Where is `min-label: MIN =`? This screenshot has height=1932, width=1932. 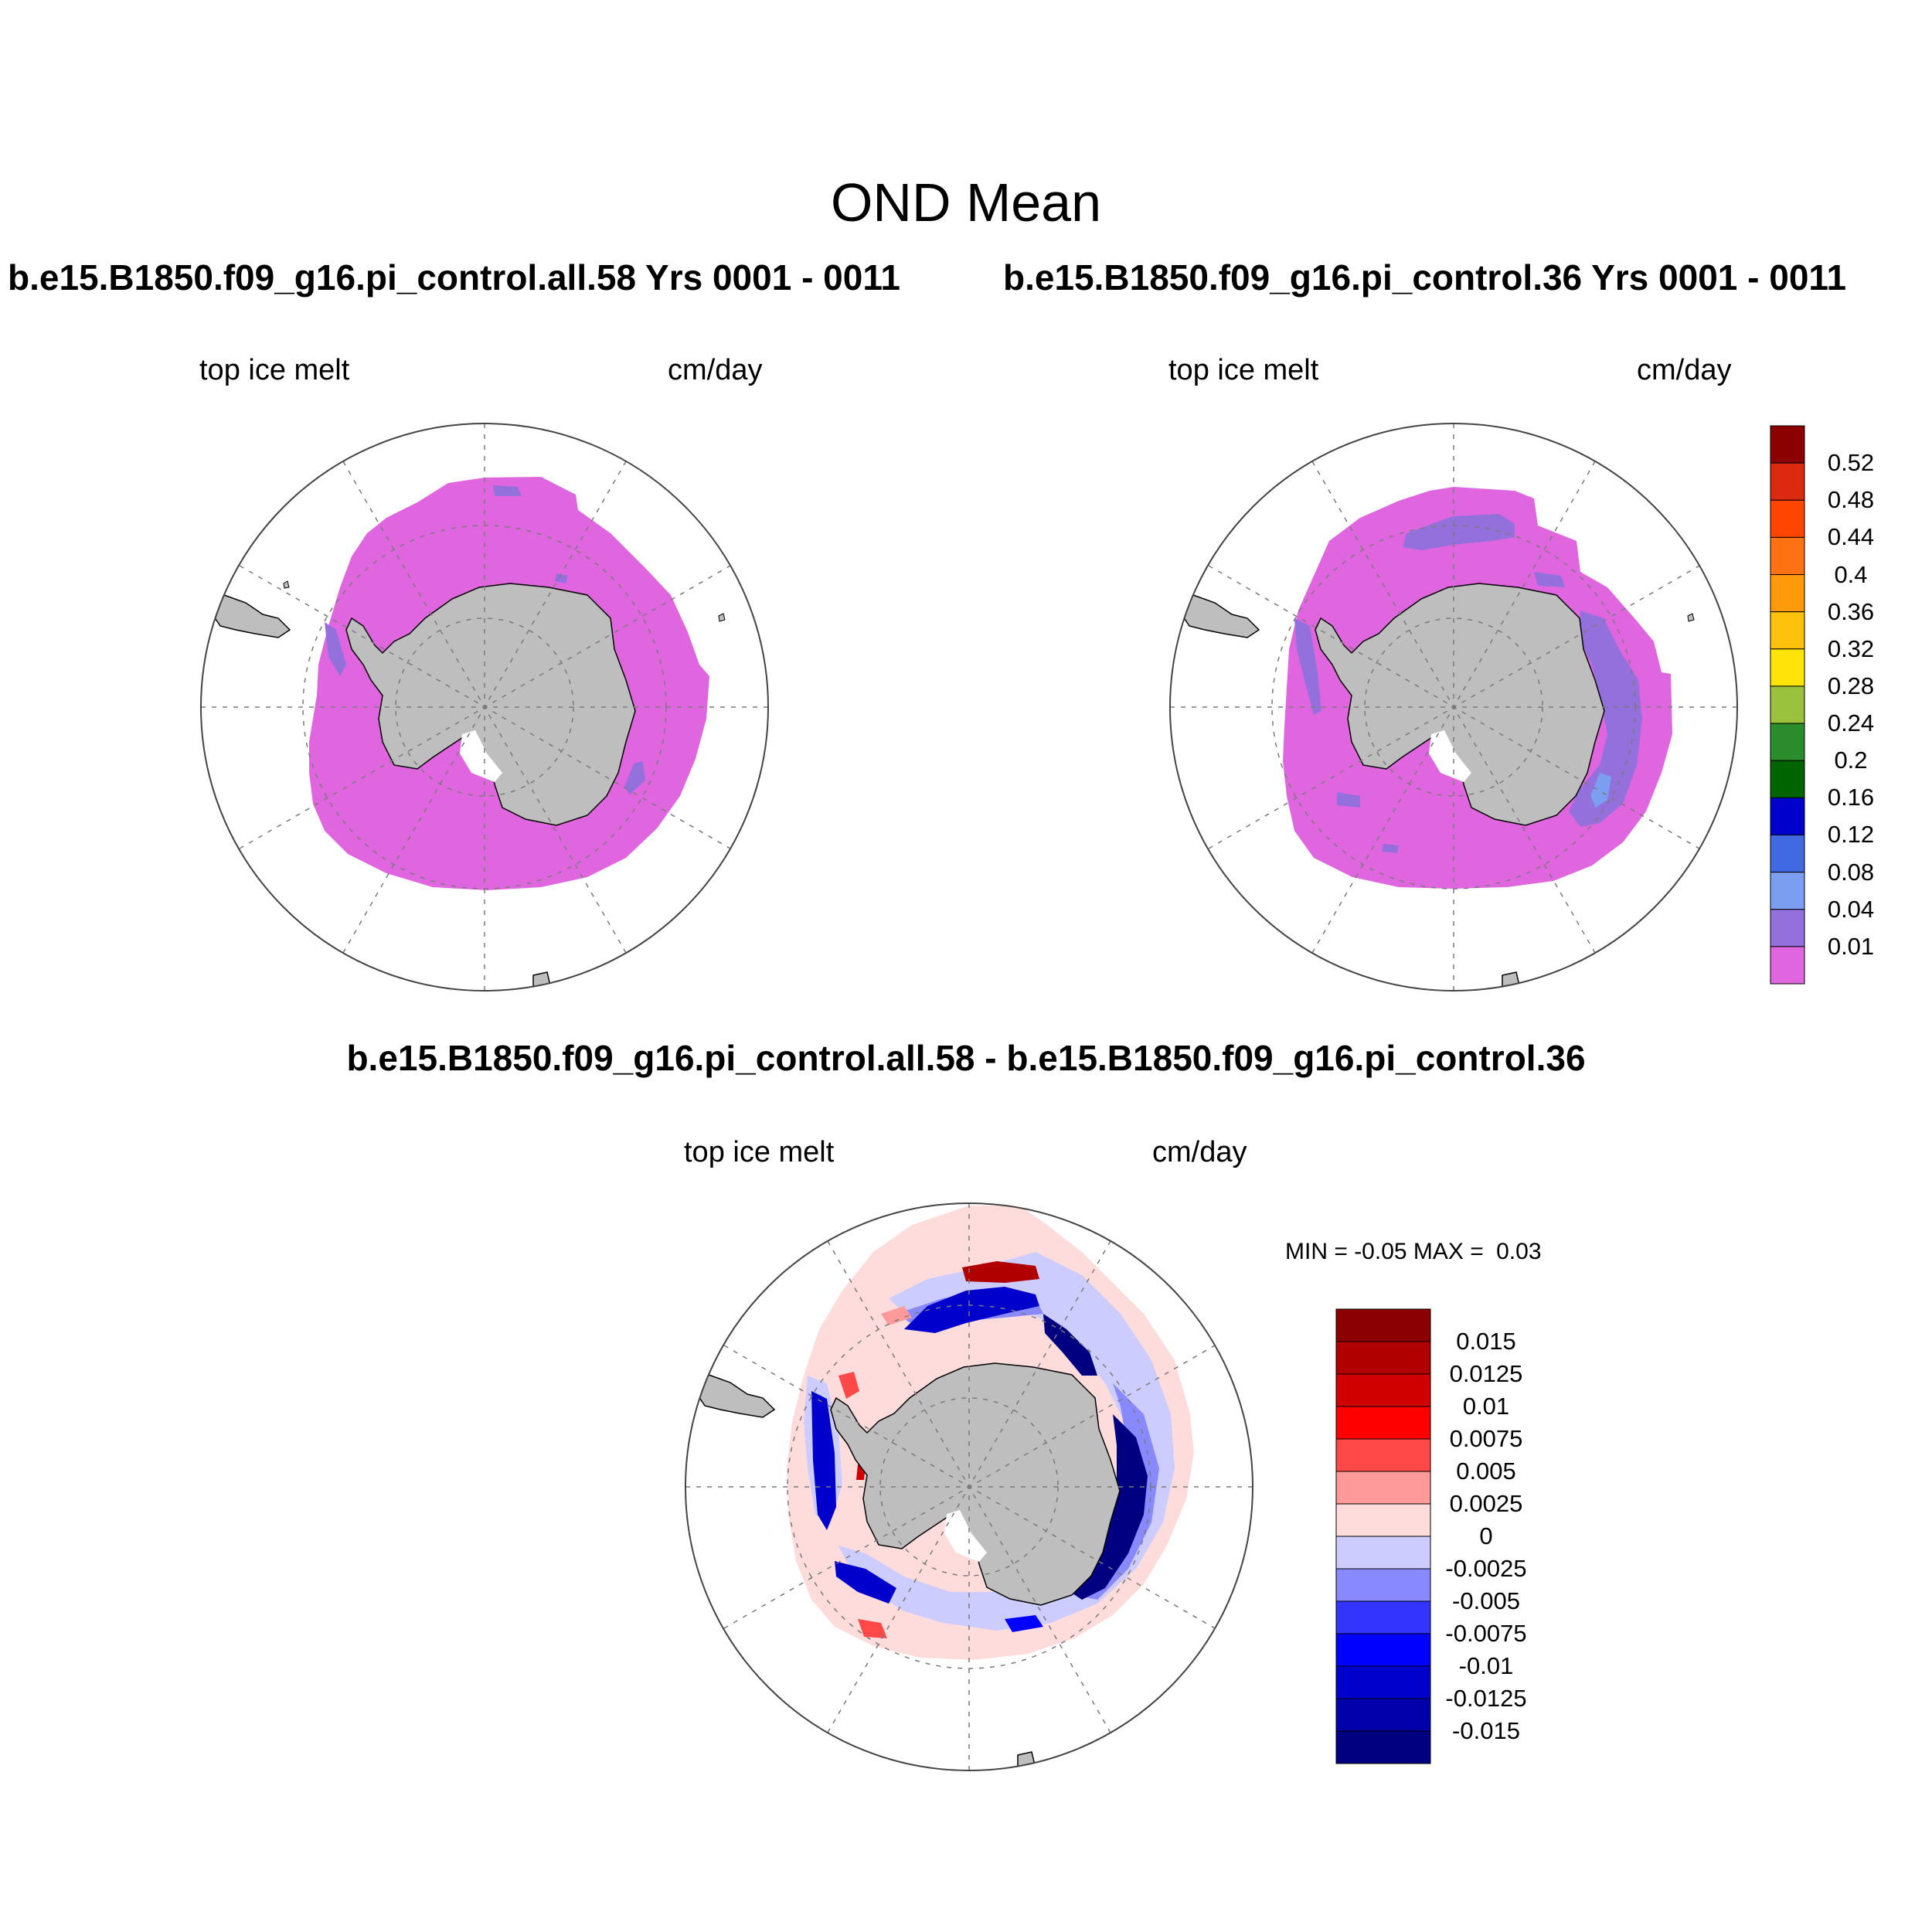
min-label: MIN = is located at coordinates (1320, 1251).